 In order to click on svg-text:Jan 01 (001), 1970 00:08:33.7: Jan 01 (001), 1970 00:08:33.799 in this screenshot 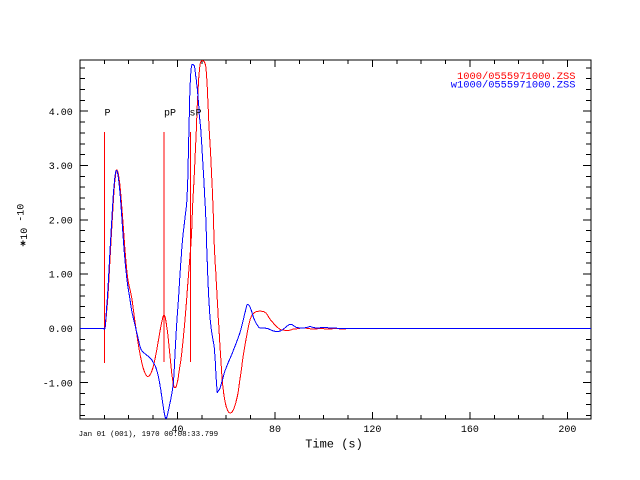, I will do `click(149, 435)`.